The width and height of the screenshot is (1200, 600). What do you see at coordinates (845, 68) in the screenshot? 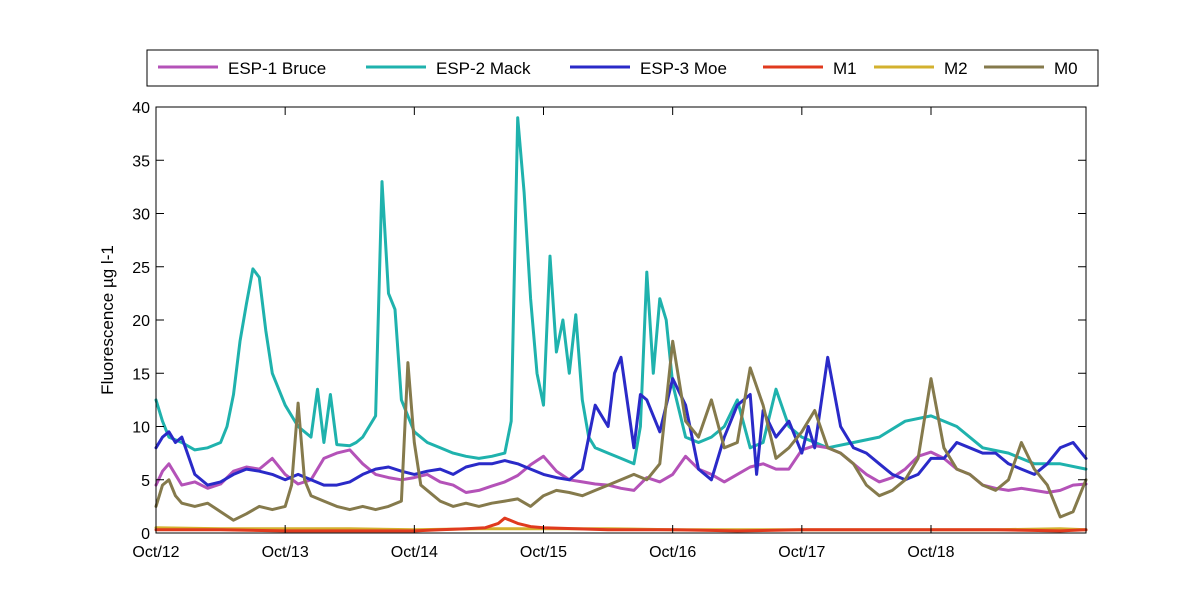
I see `legend-label: M1` at bounding box center [845, 68].